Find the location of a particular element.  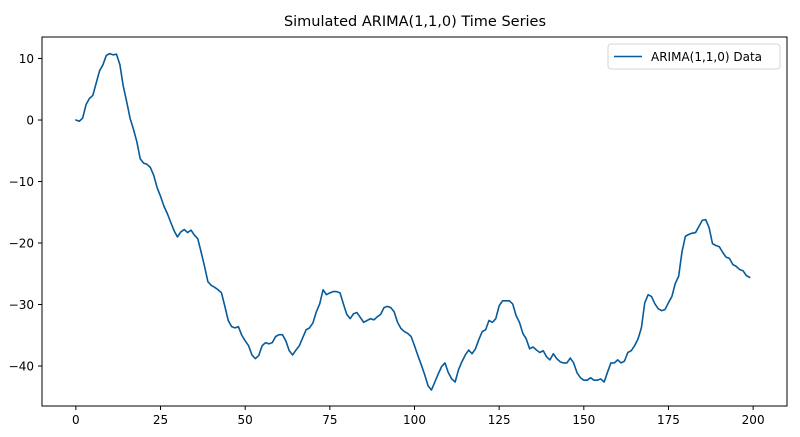

x-axis-ticks: 0 25 50 75 100 125 150 175 200 is located at coordinates (418, 416).